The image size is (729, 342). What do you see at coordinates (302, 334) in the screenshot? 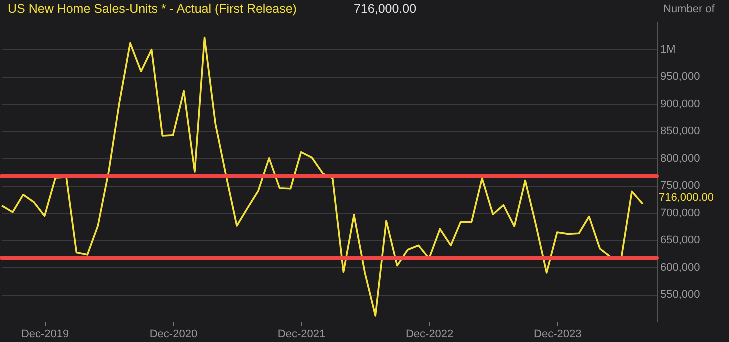
I see `x-tick-label: Dec-2021` at bounding box center [302, 334].